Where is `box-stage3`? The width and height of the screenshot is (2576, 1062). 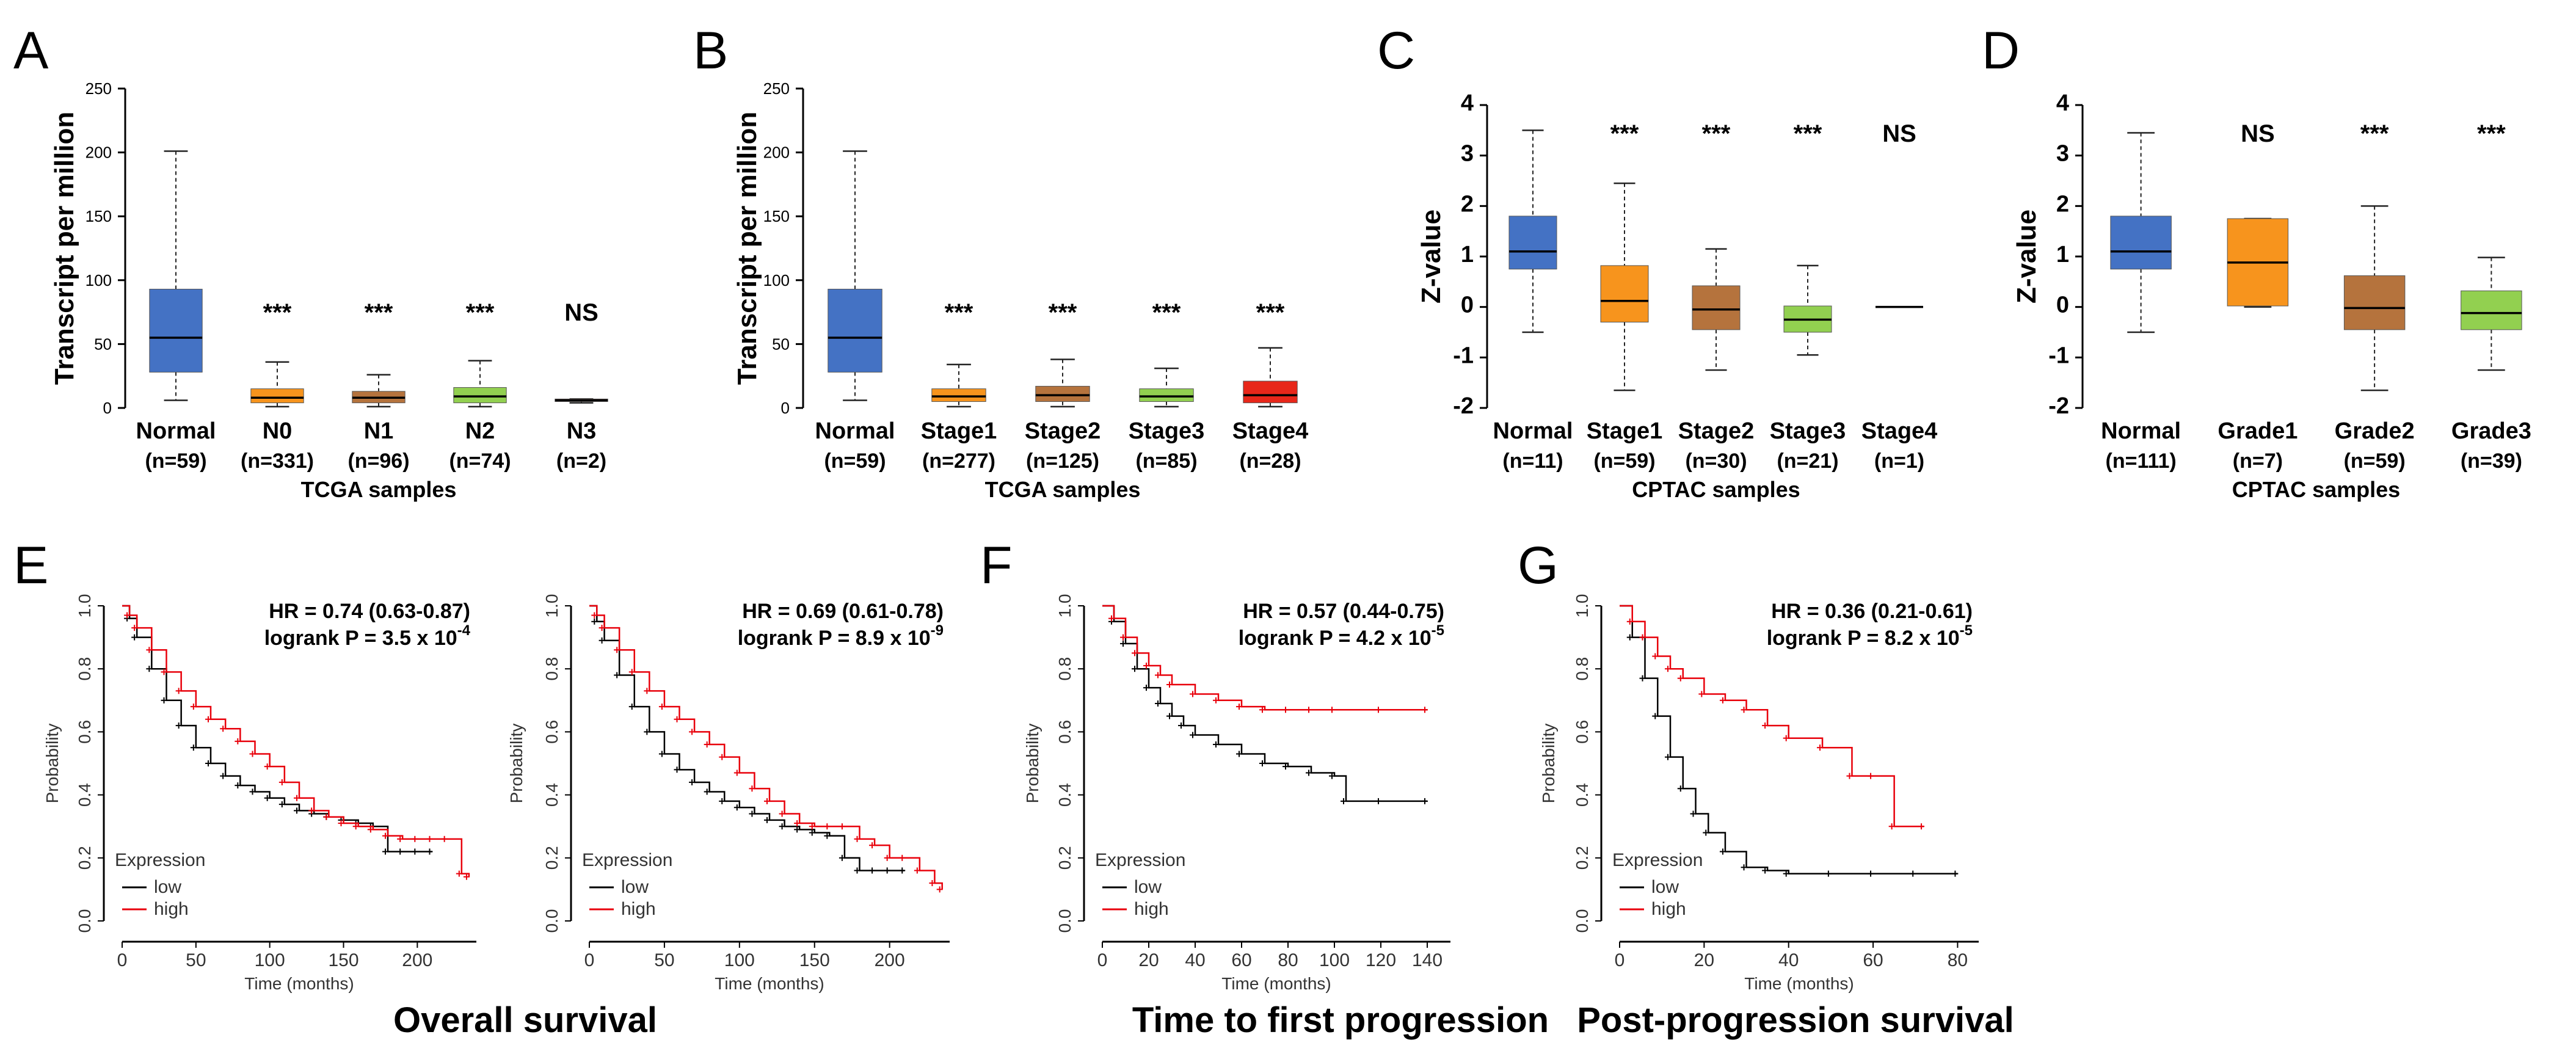
box-stage3 is located at coordinates (1166, 395).